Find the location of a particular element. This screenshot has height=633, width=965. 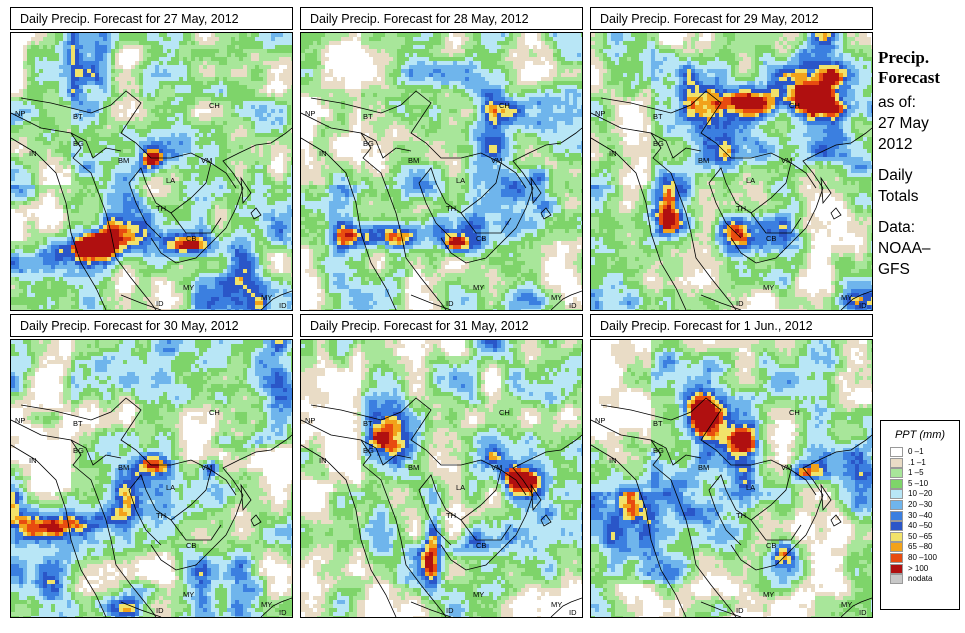

side-date: 27 May is located at coordinates (920, 123).